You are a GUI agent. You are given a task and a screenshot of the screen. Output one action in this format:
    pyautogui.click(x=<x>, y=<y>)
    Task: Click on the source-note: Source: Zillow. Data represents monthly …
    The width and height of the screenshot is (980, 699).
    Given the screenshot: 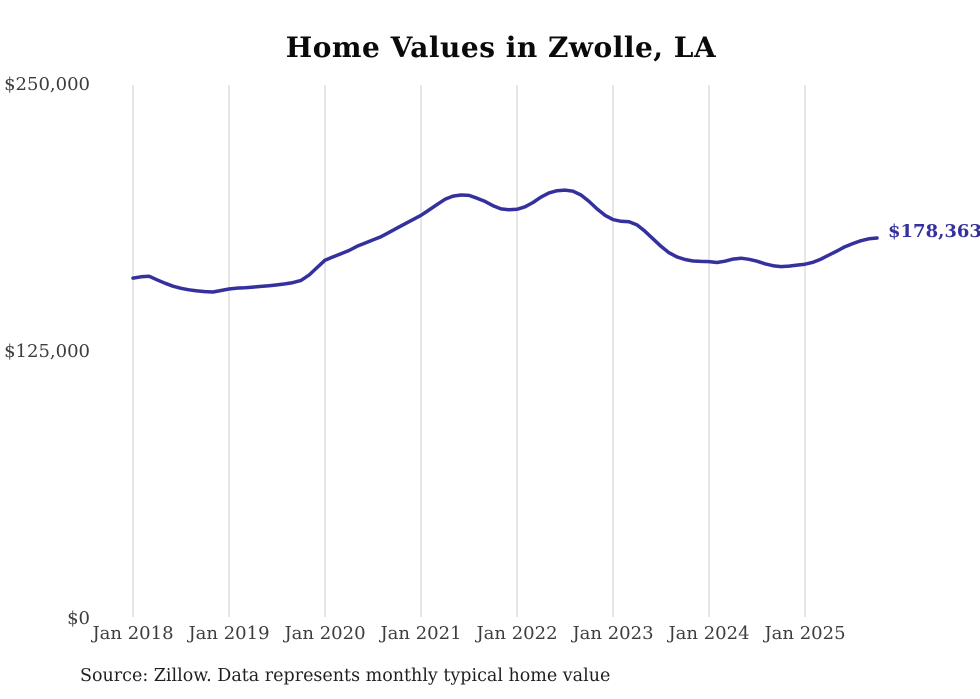 What is the action you would take?
    pyautogui.click(x=345, y=676)
    